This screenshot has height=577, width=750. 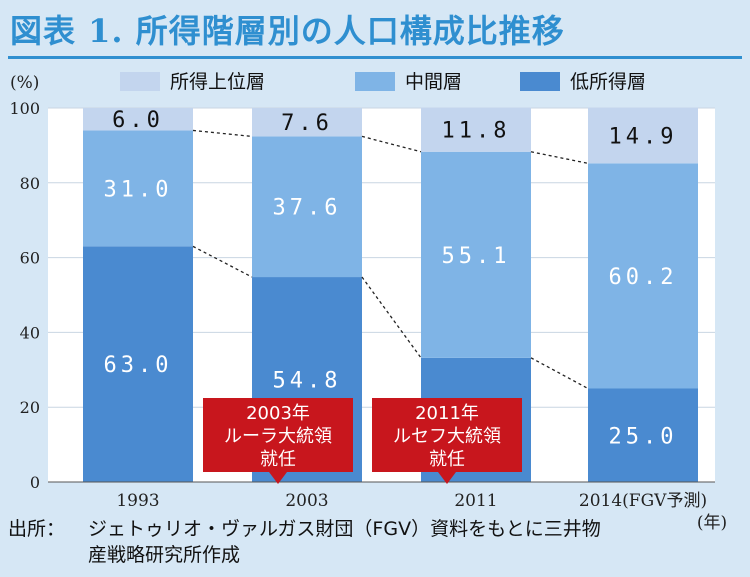 What do you see at coordinates (306, 501) in the screenshot?
I see `x-tick-label: 2003` at bounding box center [306, 501].